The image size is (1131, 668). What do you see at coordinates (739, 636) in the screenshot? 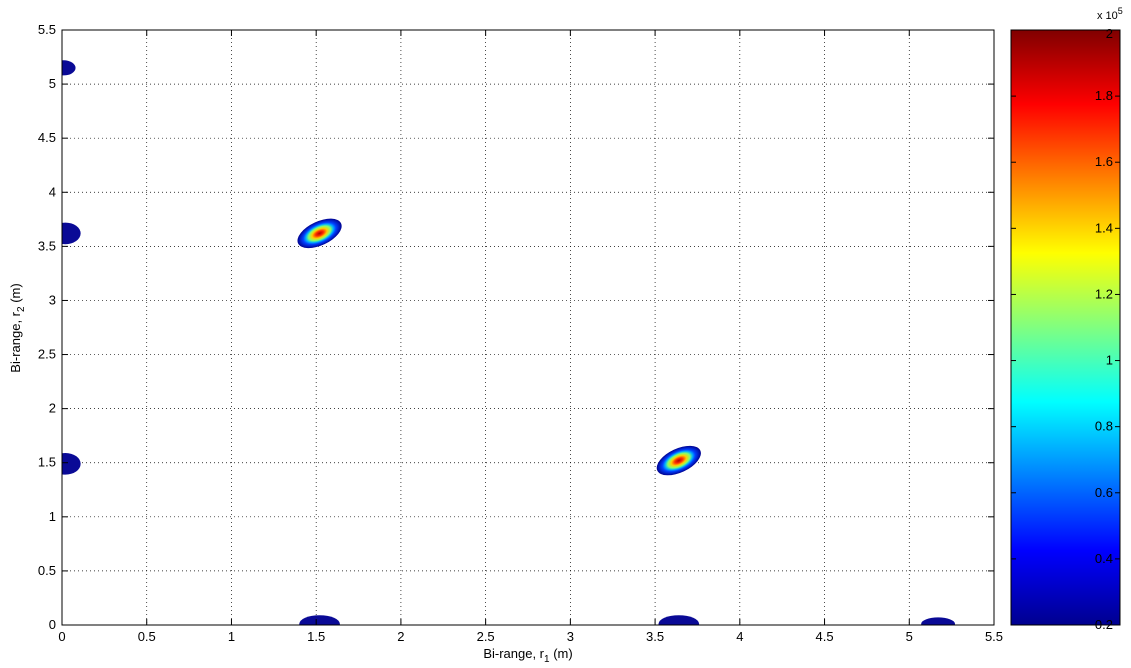
I see `x-tick-label: 4` at bounding box center [739, 636].